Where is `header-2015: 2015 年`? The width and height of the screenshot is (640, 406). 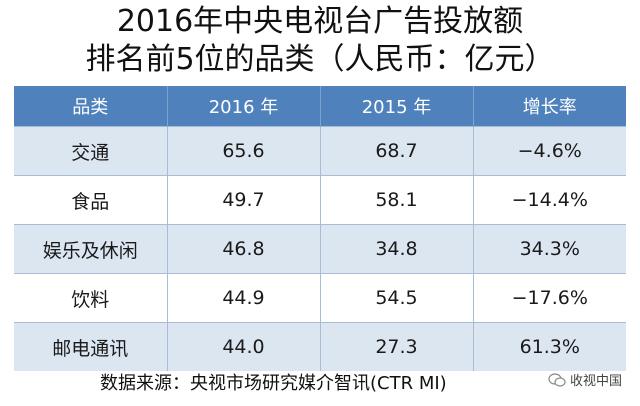 header-2015: 2015 年 is located at coordinates (396, 106).